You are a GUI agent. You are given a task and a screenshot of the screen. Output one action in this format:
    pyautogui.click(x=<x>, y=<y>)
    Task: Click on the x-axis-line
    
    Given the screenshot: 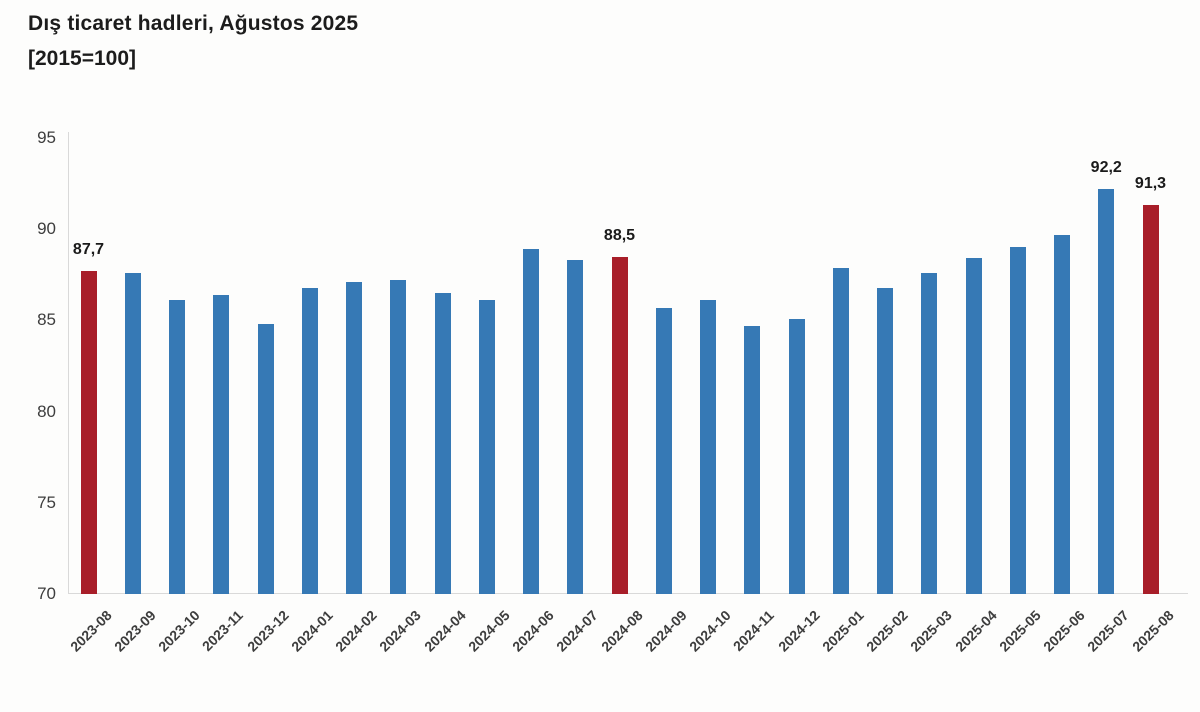 What is the action you would take?
    pyautogui.click(x=628, y=593)
    